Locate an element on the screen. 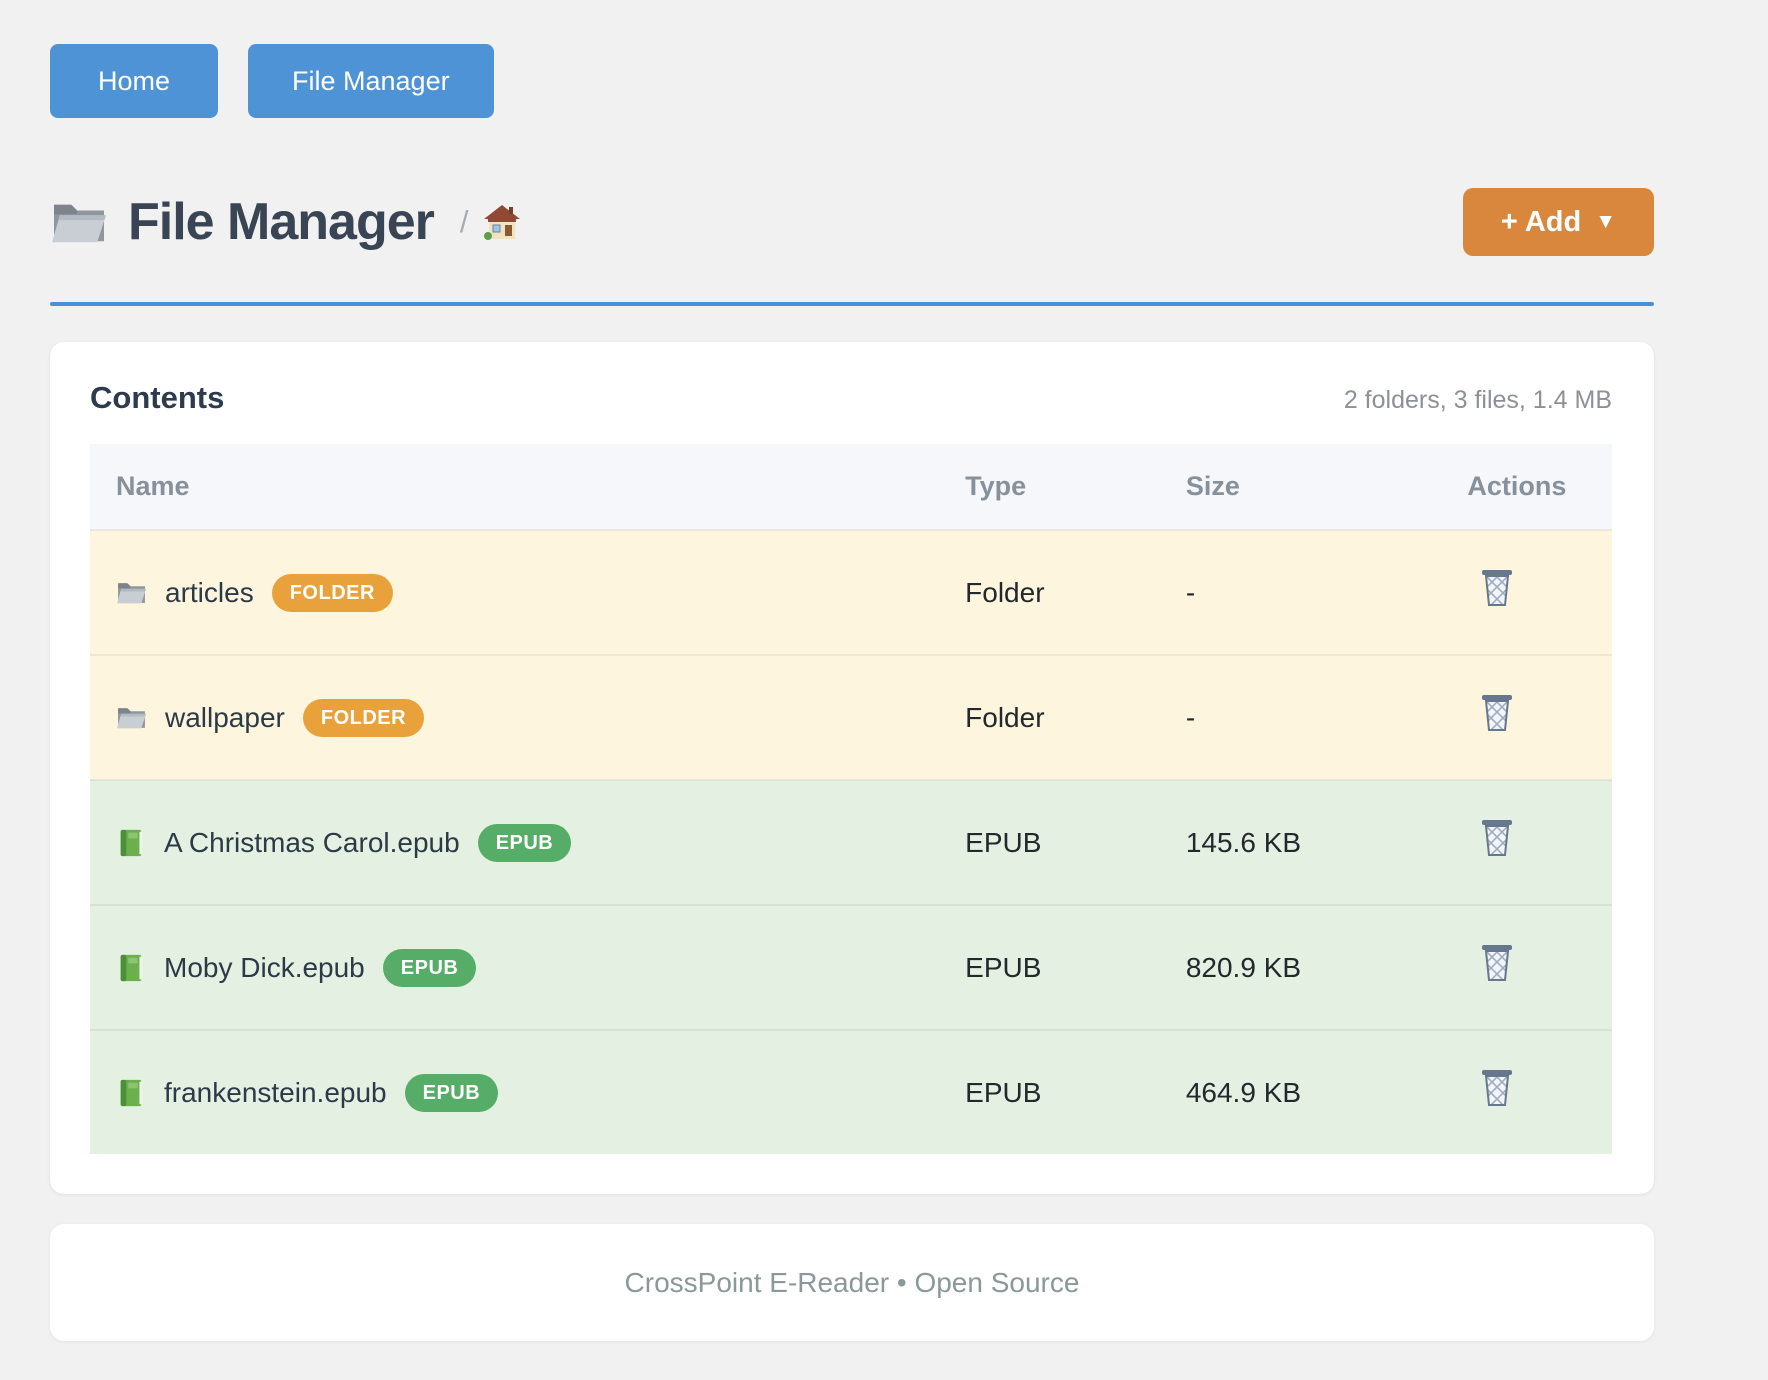  table-row: articles FOLDER Folder - is located at coordinates (851, 592).